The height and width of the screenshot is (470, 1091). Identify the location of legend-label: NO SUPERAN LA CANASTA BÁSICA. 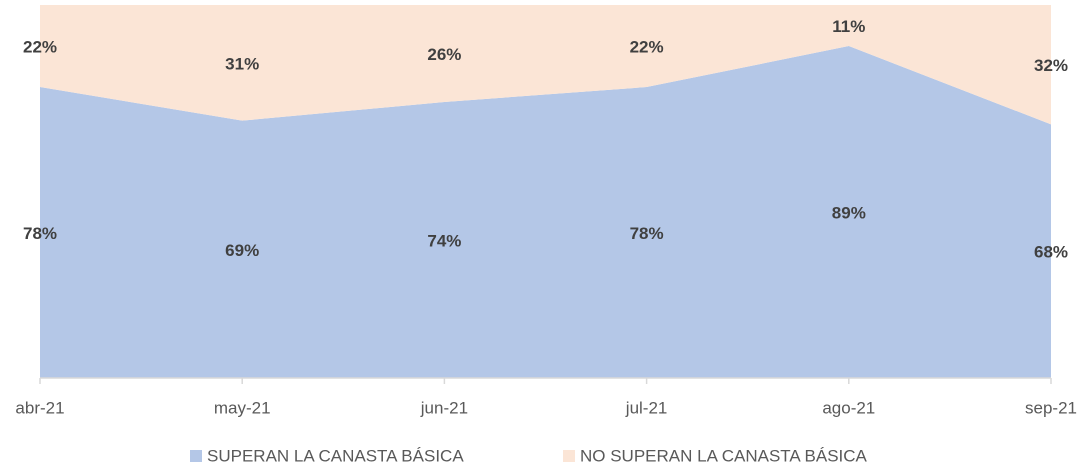
(724, 455).